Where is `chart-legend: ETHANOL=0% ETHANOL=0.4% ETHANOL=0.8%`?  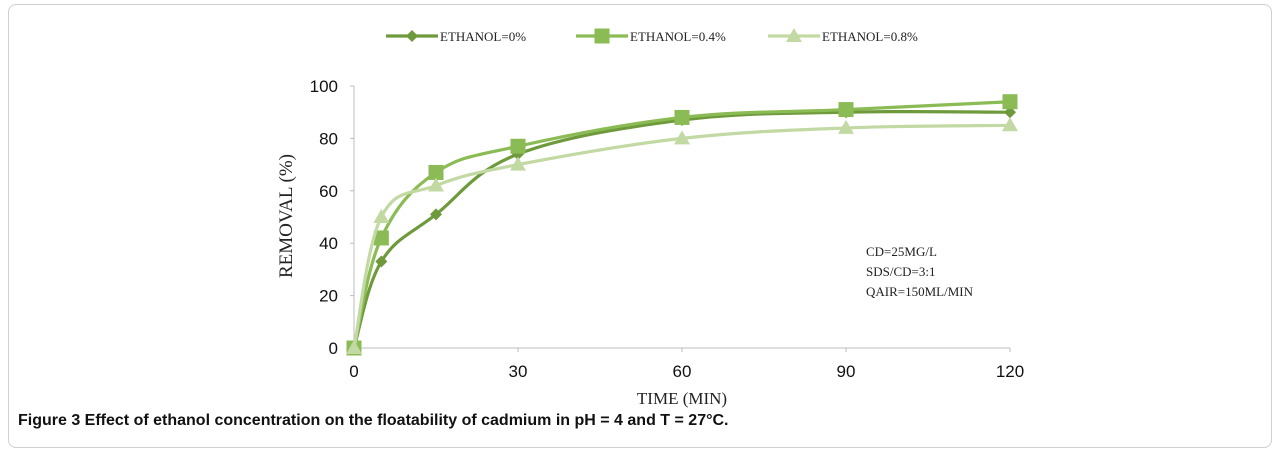 chart-legend: ETHANOL=0% ETHANOL=0.4% ETHANOL=0.8% is located at coordinates (652, 36).